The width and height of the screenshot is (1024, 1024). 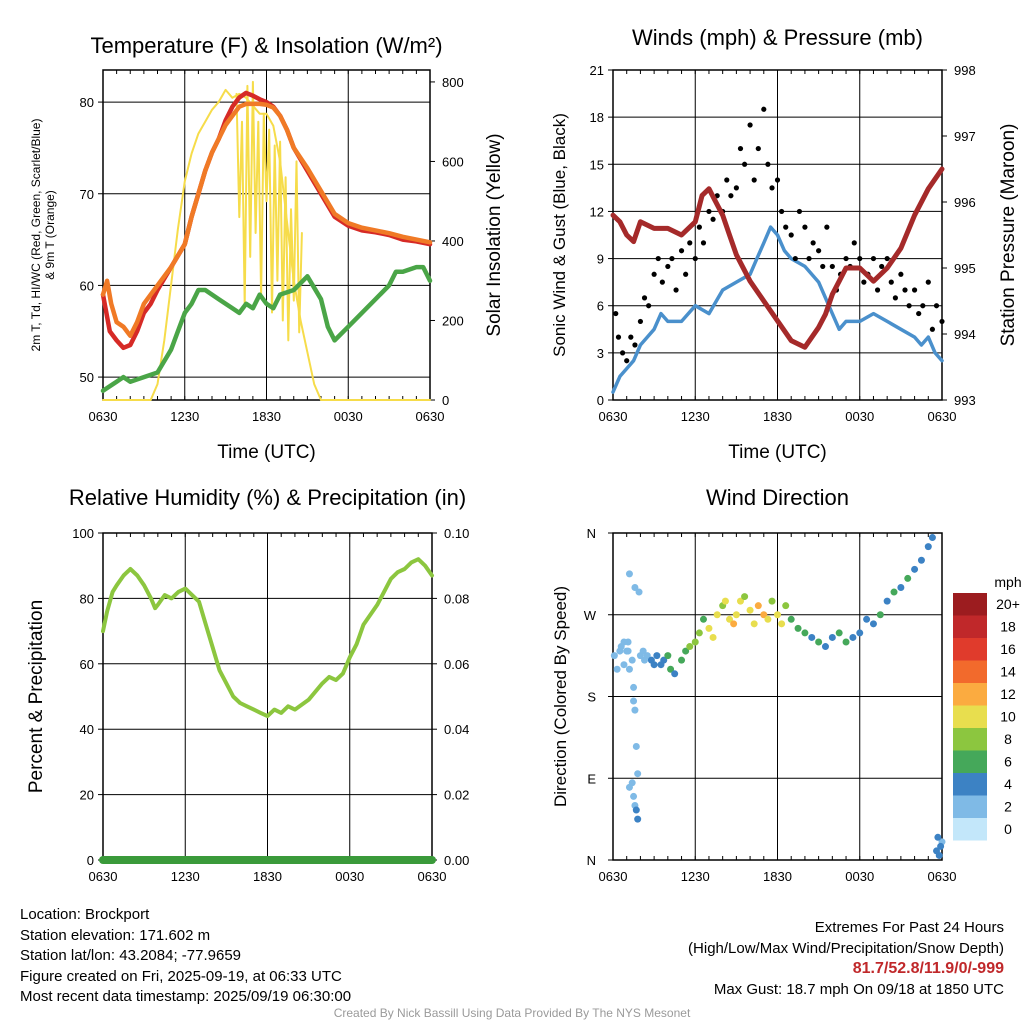 I want to click on elevation-text: Station elevation: 171.602 m, so click(x=115, y=935).